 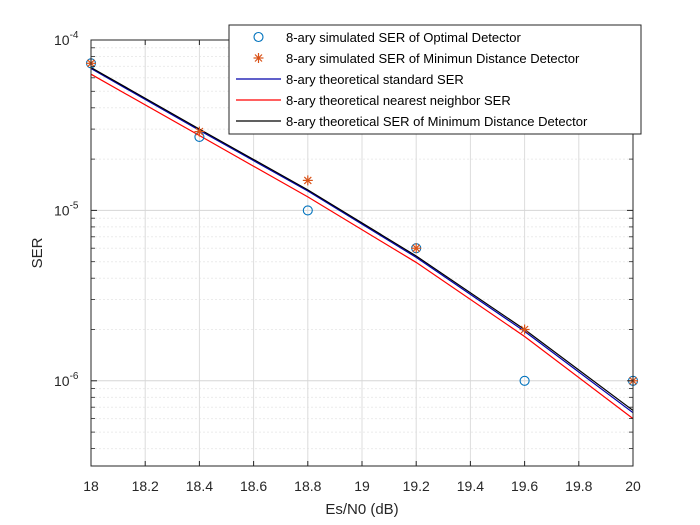 What do you see at coordinates (199, 486) in the screenshot?
I see `x-tick-label: 18.4` at bounding box center [199, 486].